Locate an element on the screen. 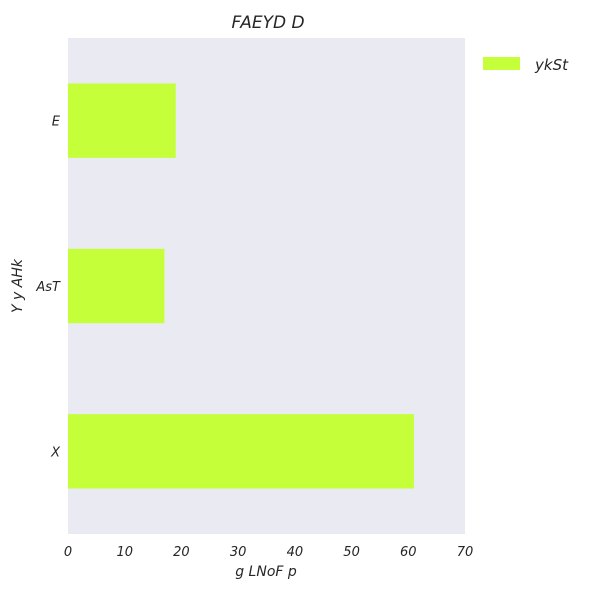  bar-ast is located at coordinates (116, 286).